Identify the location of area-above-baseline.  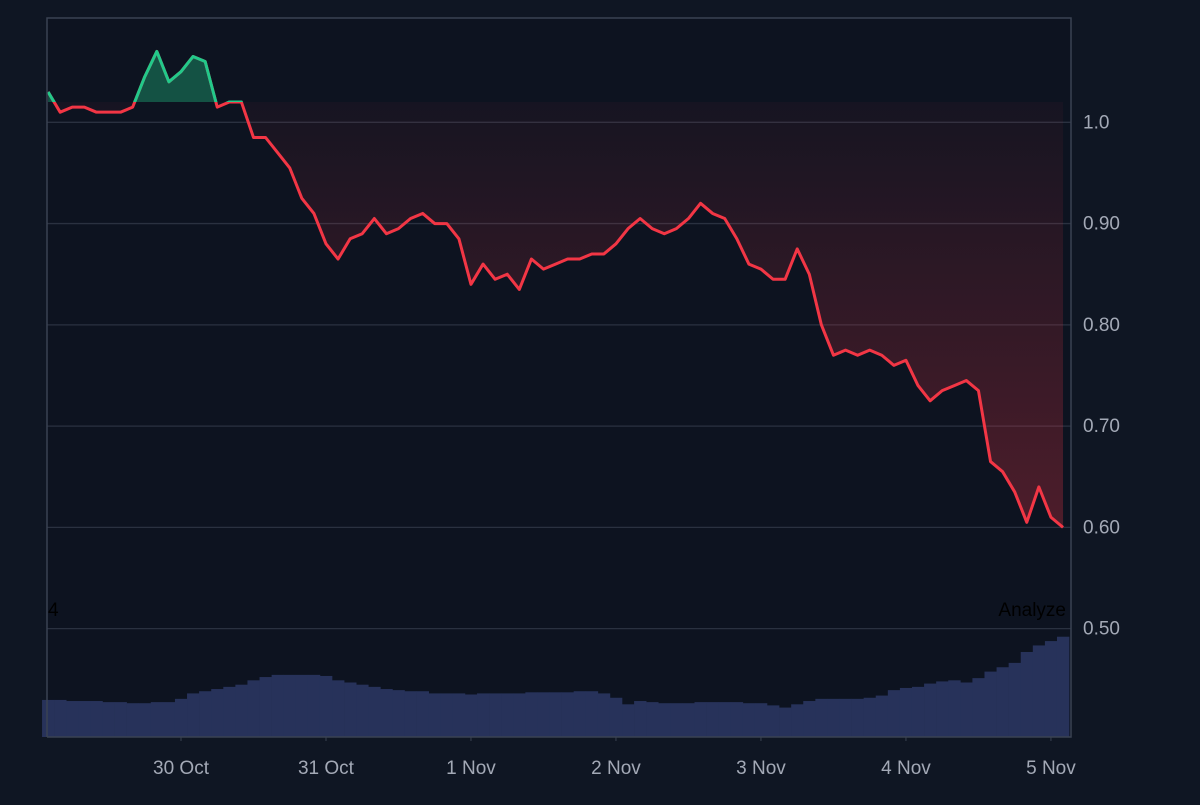
(556, 77).